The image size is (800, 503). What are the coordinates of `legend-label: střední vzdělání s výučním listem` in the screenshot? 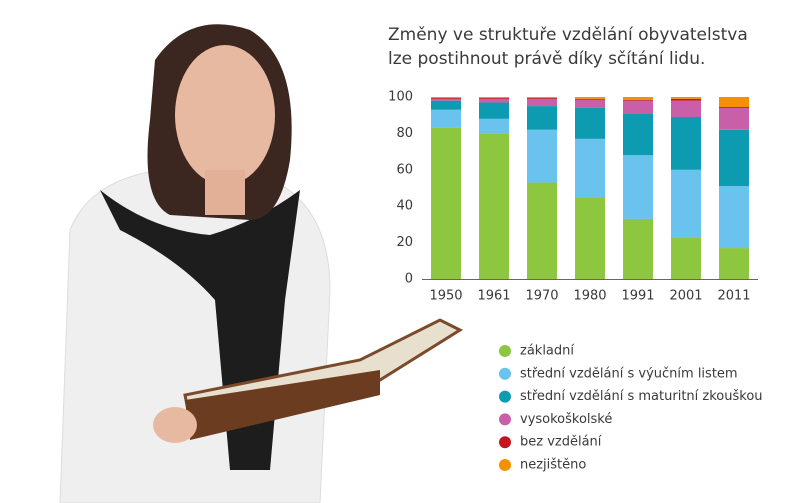 It's located at (629, 373).